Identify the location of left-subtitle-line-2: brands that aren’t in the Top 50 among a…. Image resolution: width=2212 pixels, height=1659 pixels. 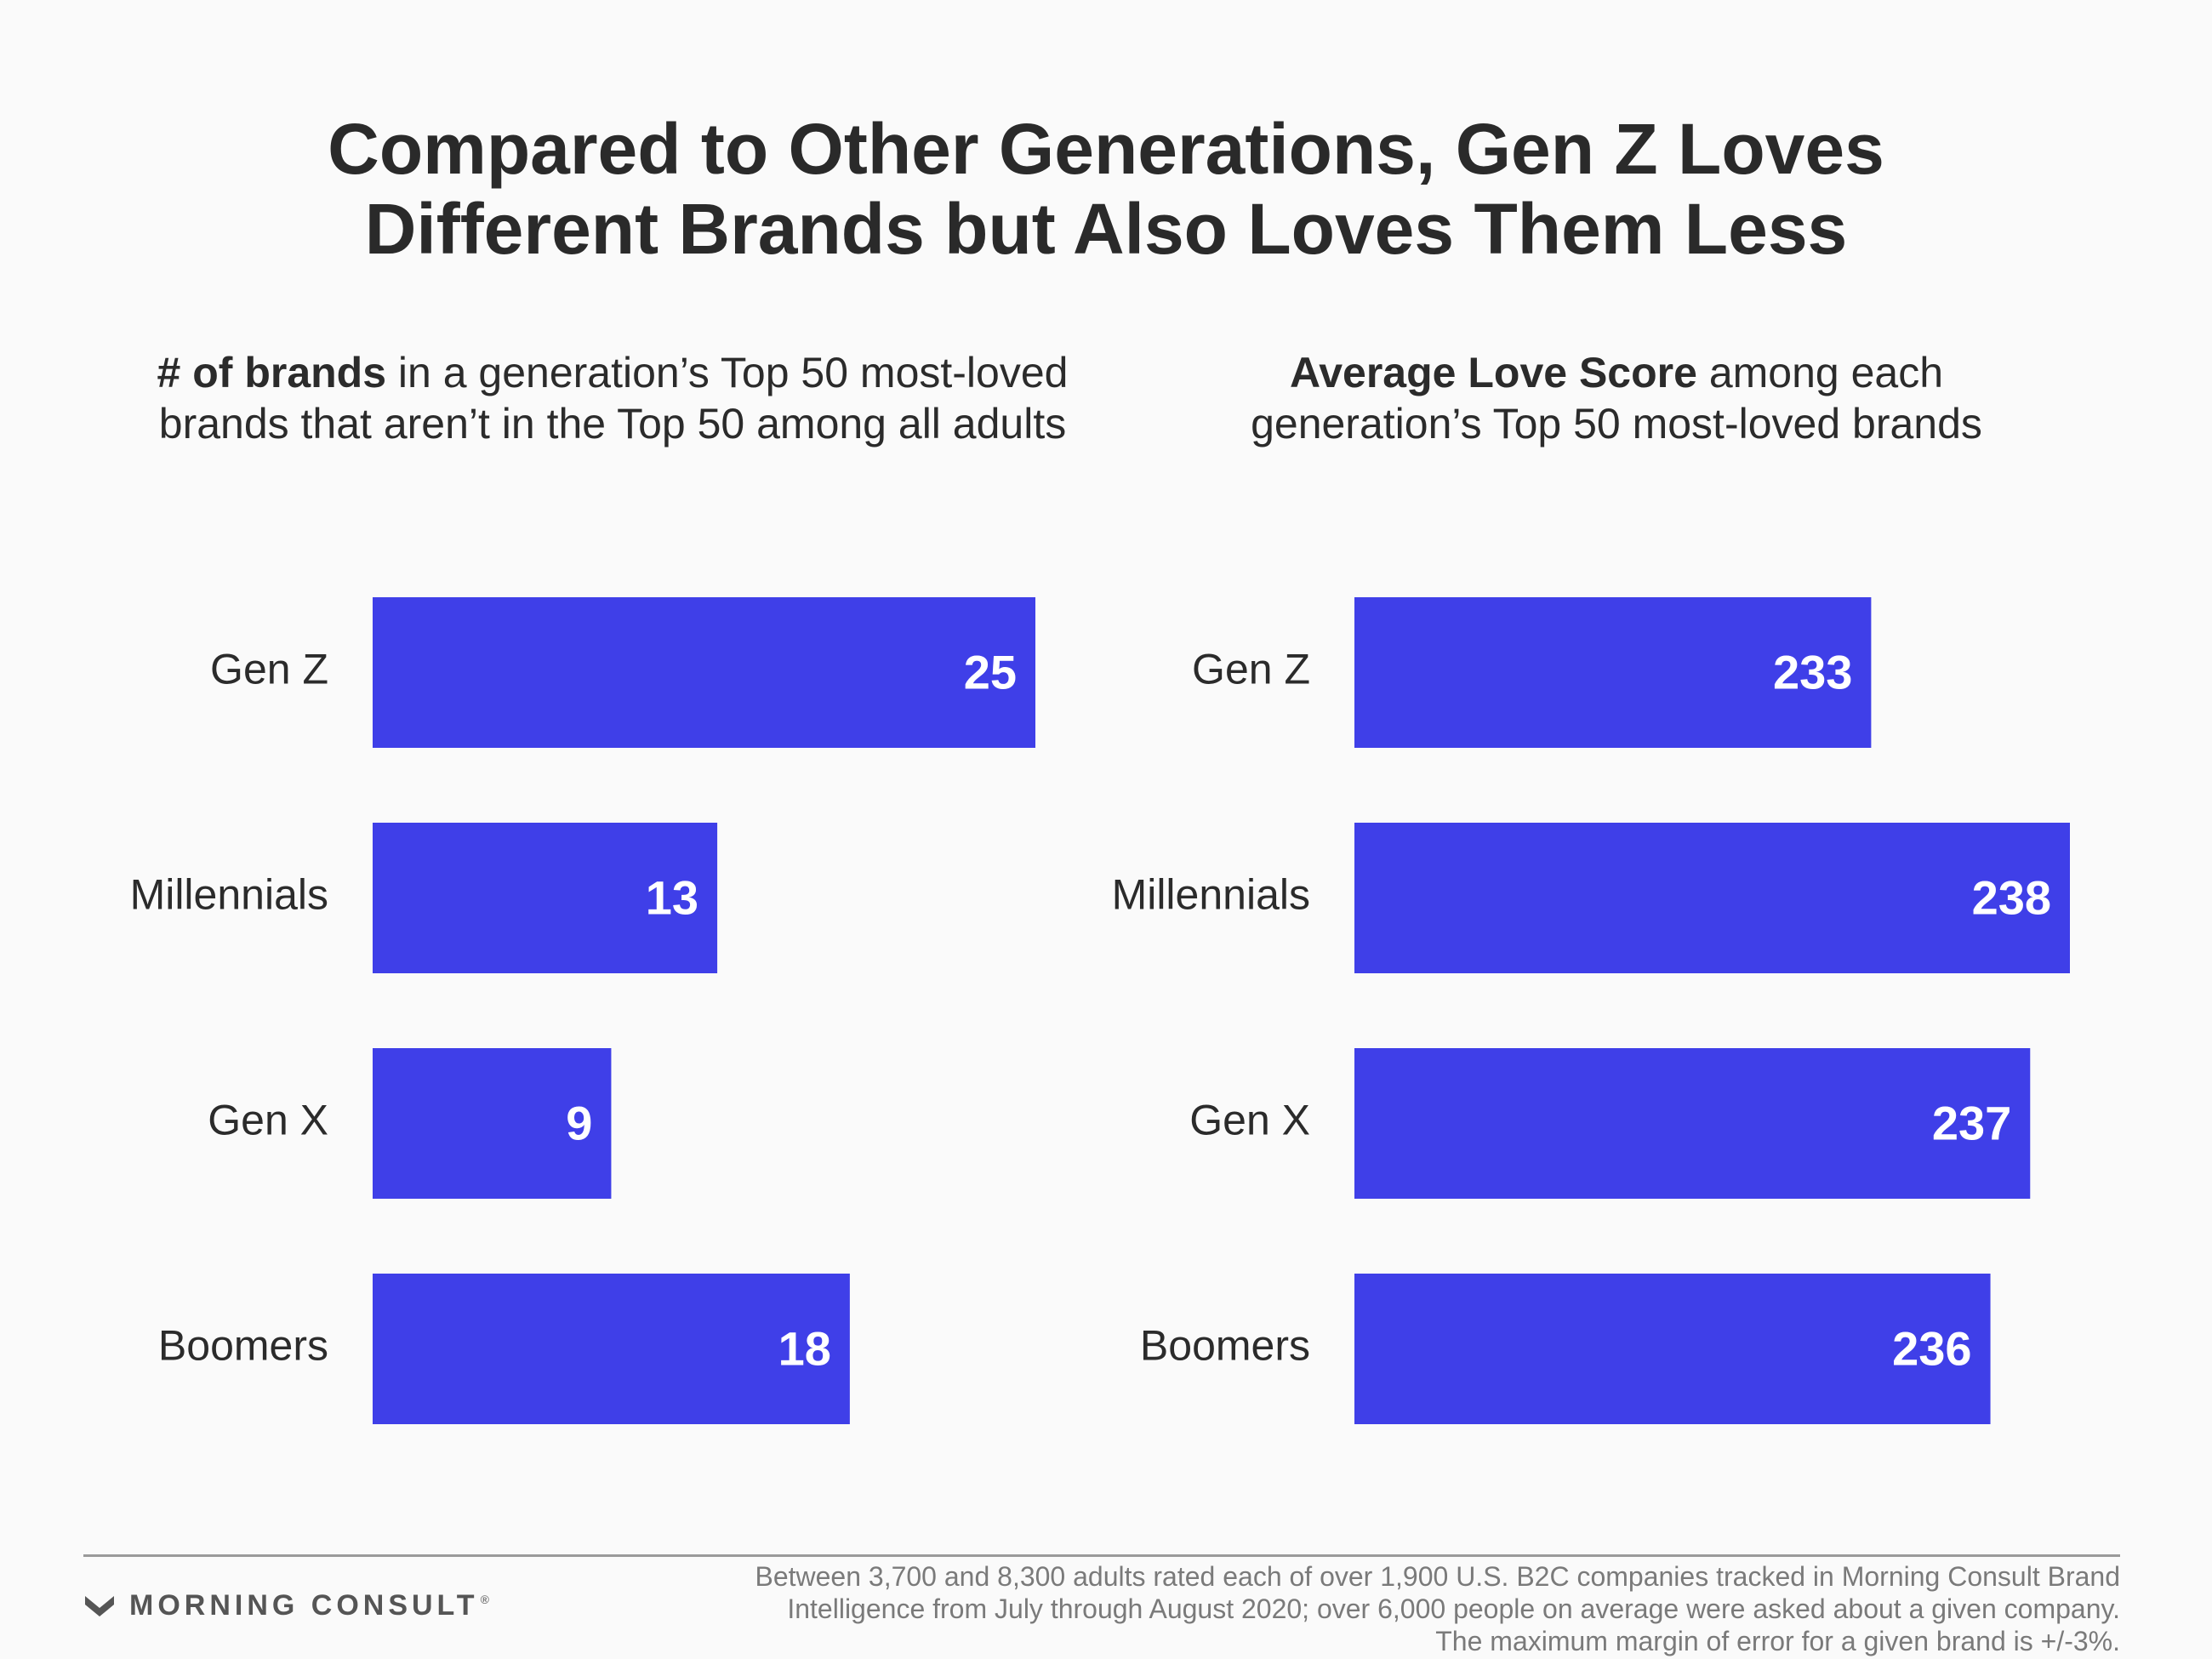
(612, 424).